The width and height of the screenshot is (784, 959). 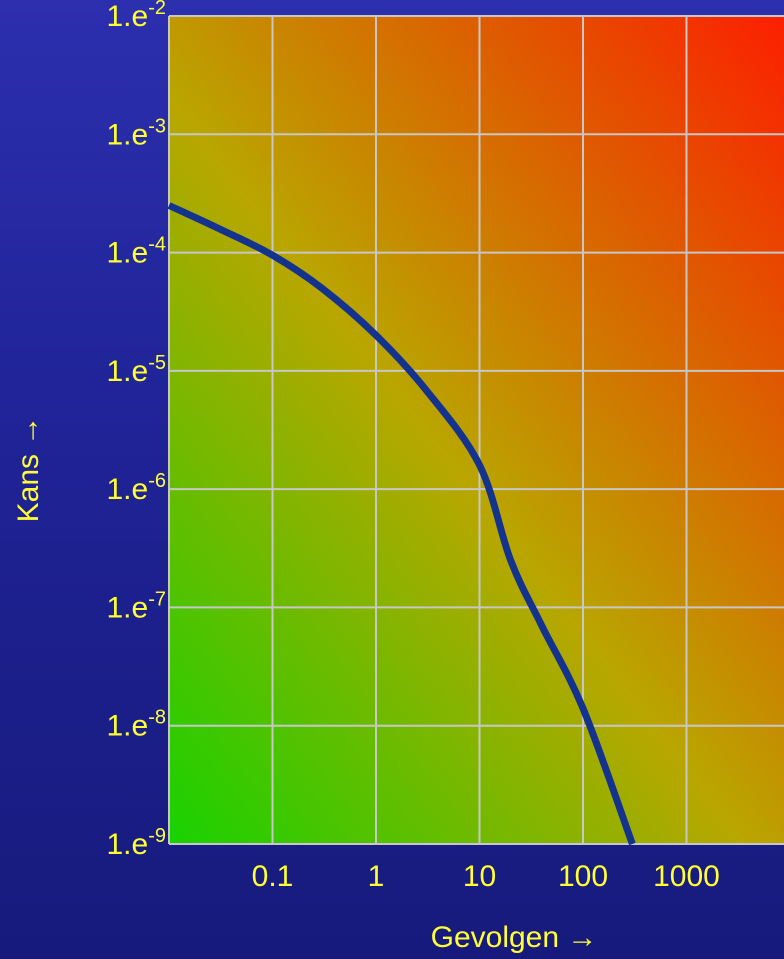 I want to click on x-tick-label: 10, so click(x=479, y=876).